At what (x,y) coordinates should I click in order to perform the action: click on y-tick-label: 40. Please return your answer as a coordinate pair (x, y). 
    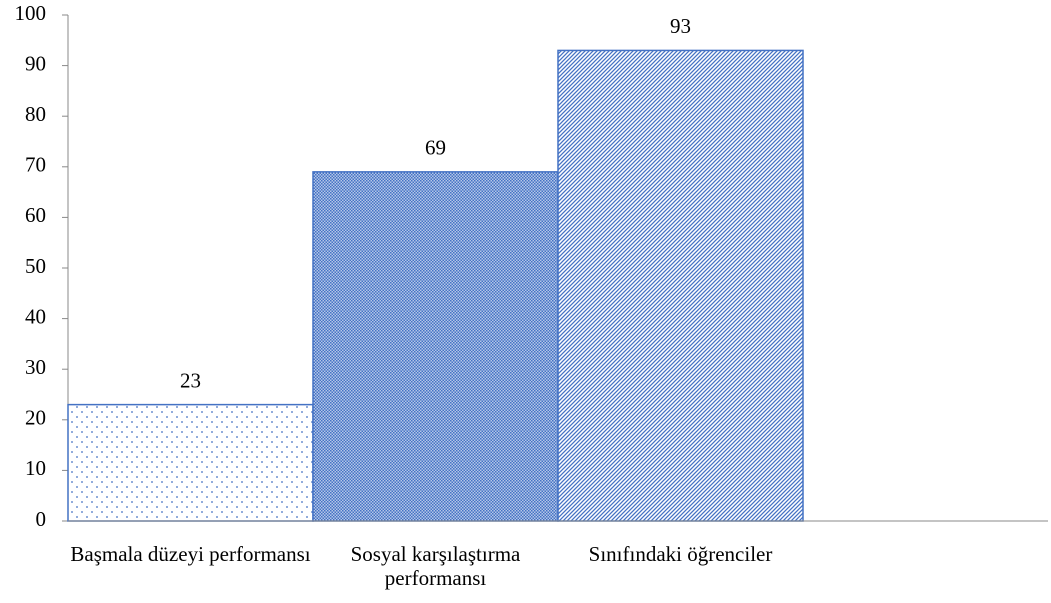
    Looking at the image, I should click on (35, 316).